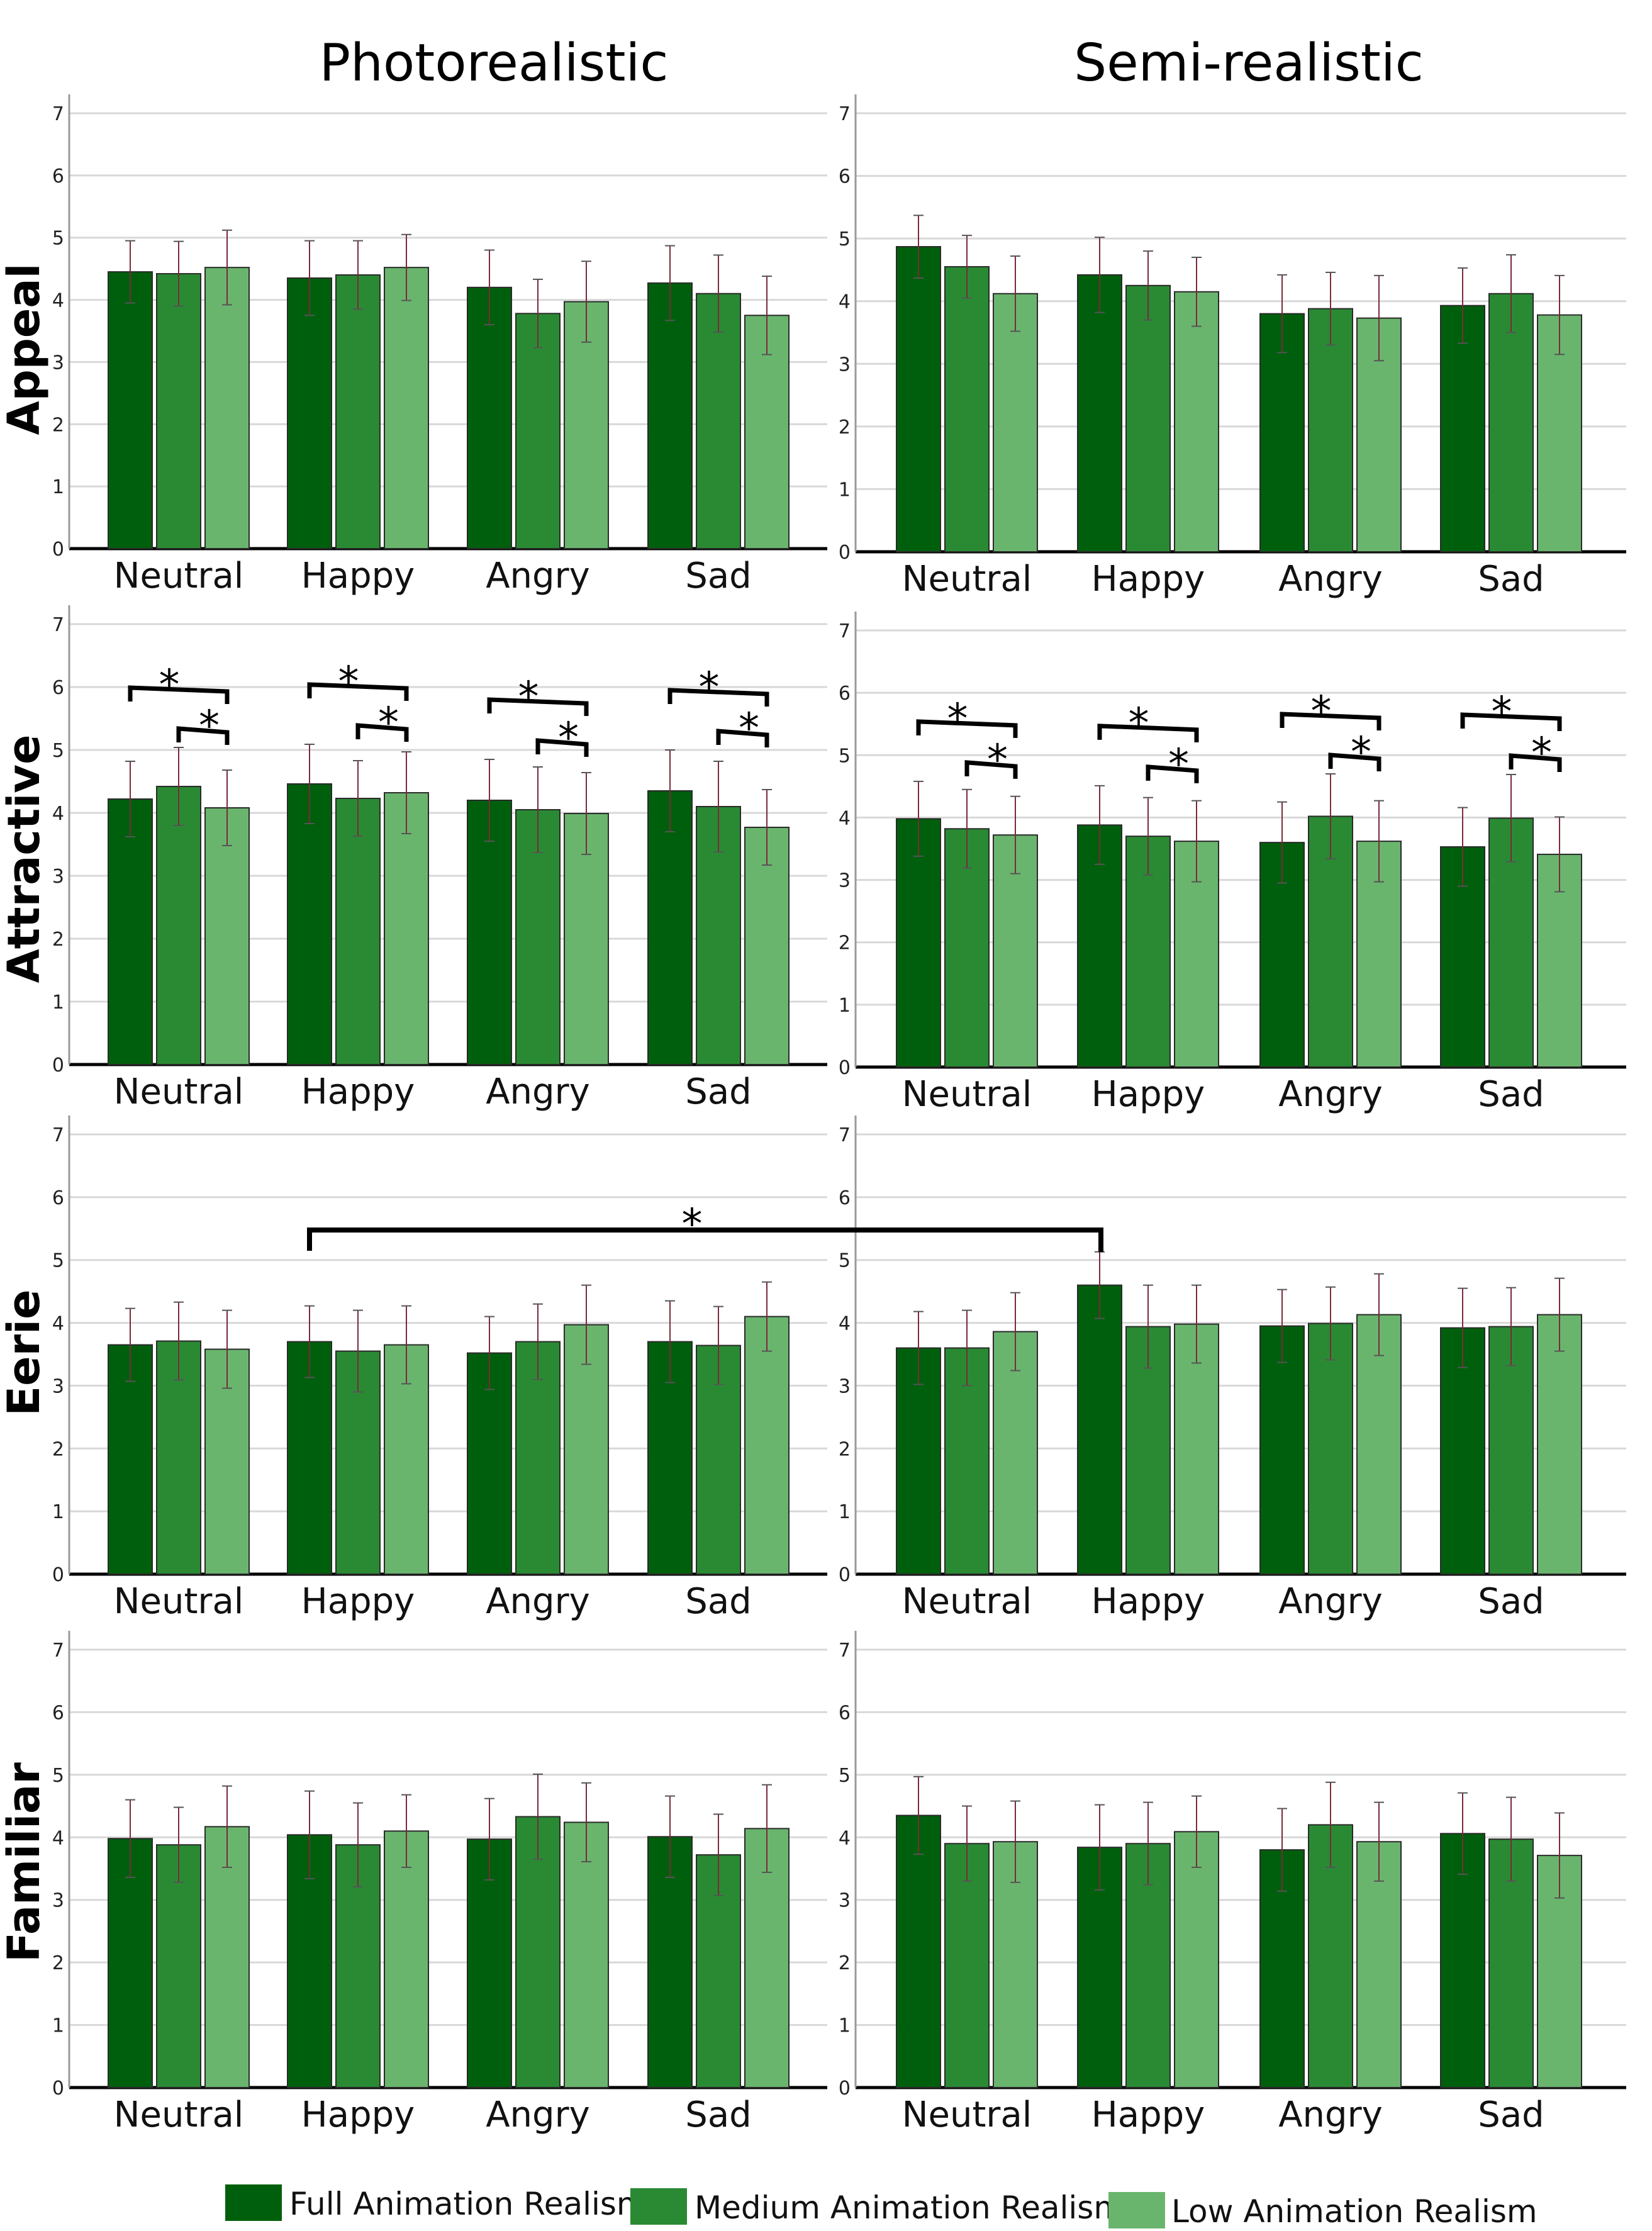 The width and height of the screenshot is (1652, 2231). I want to click on cross-significance-bracket, so click(705, 1239).